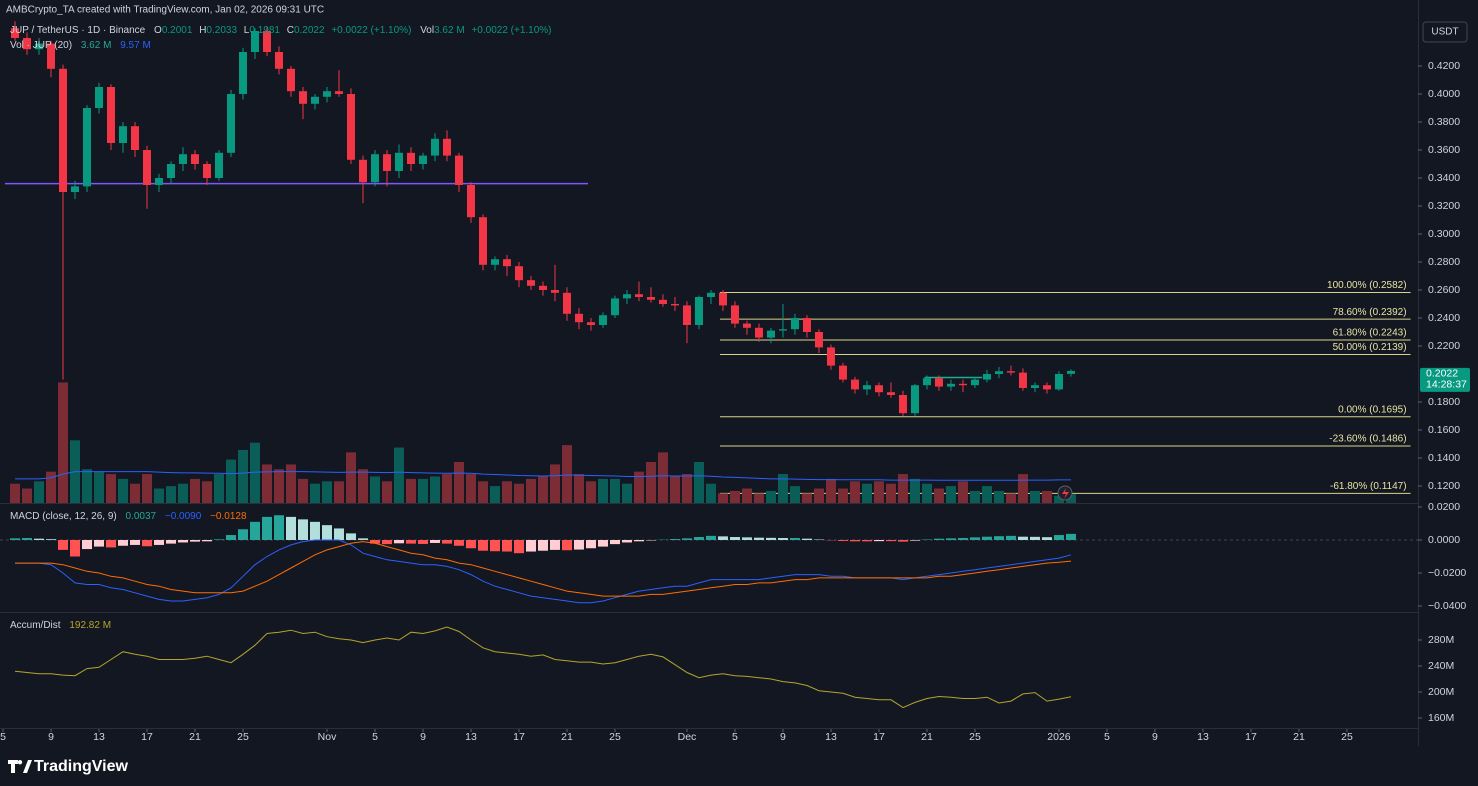 The image size is (1478, 786). Describe the element at coordinates (1444, 346) in the screenshot. I see `y-tick-label: 0.2200` at that location.